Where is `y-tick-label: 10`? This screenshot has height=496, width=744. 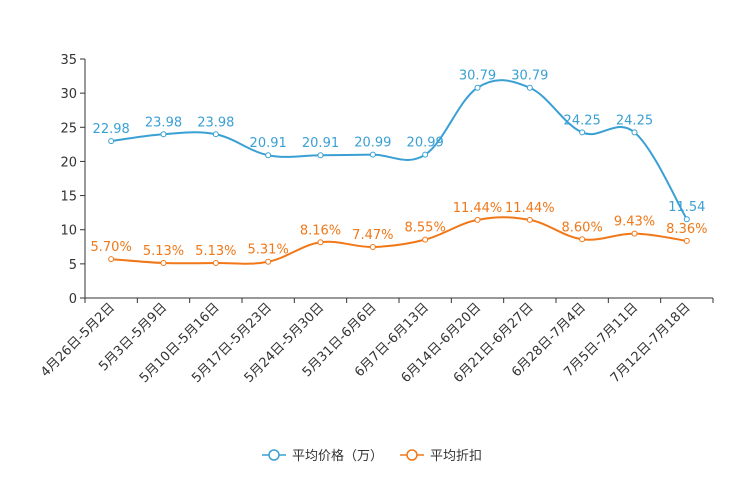 y-tick-label: 10 is located at coordinates (68, 231).